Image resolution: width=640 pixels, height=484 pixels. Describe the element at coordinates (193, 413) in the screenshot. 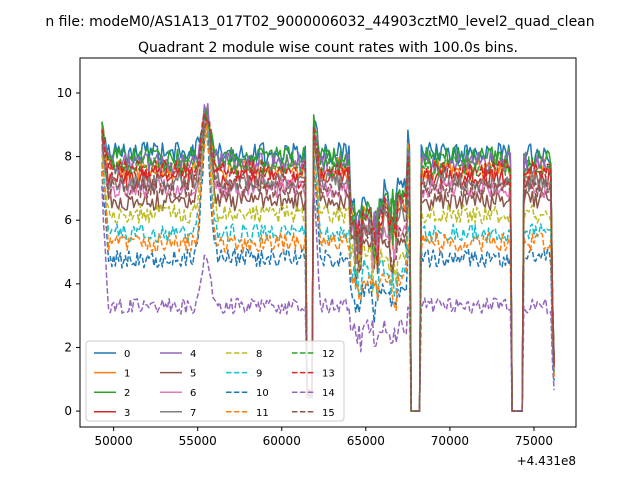

I see `legend-label-7: 7` at that location.